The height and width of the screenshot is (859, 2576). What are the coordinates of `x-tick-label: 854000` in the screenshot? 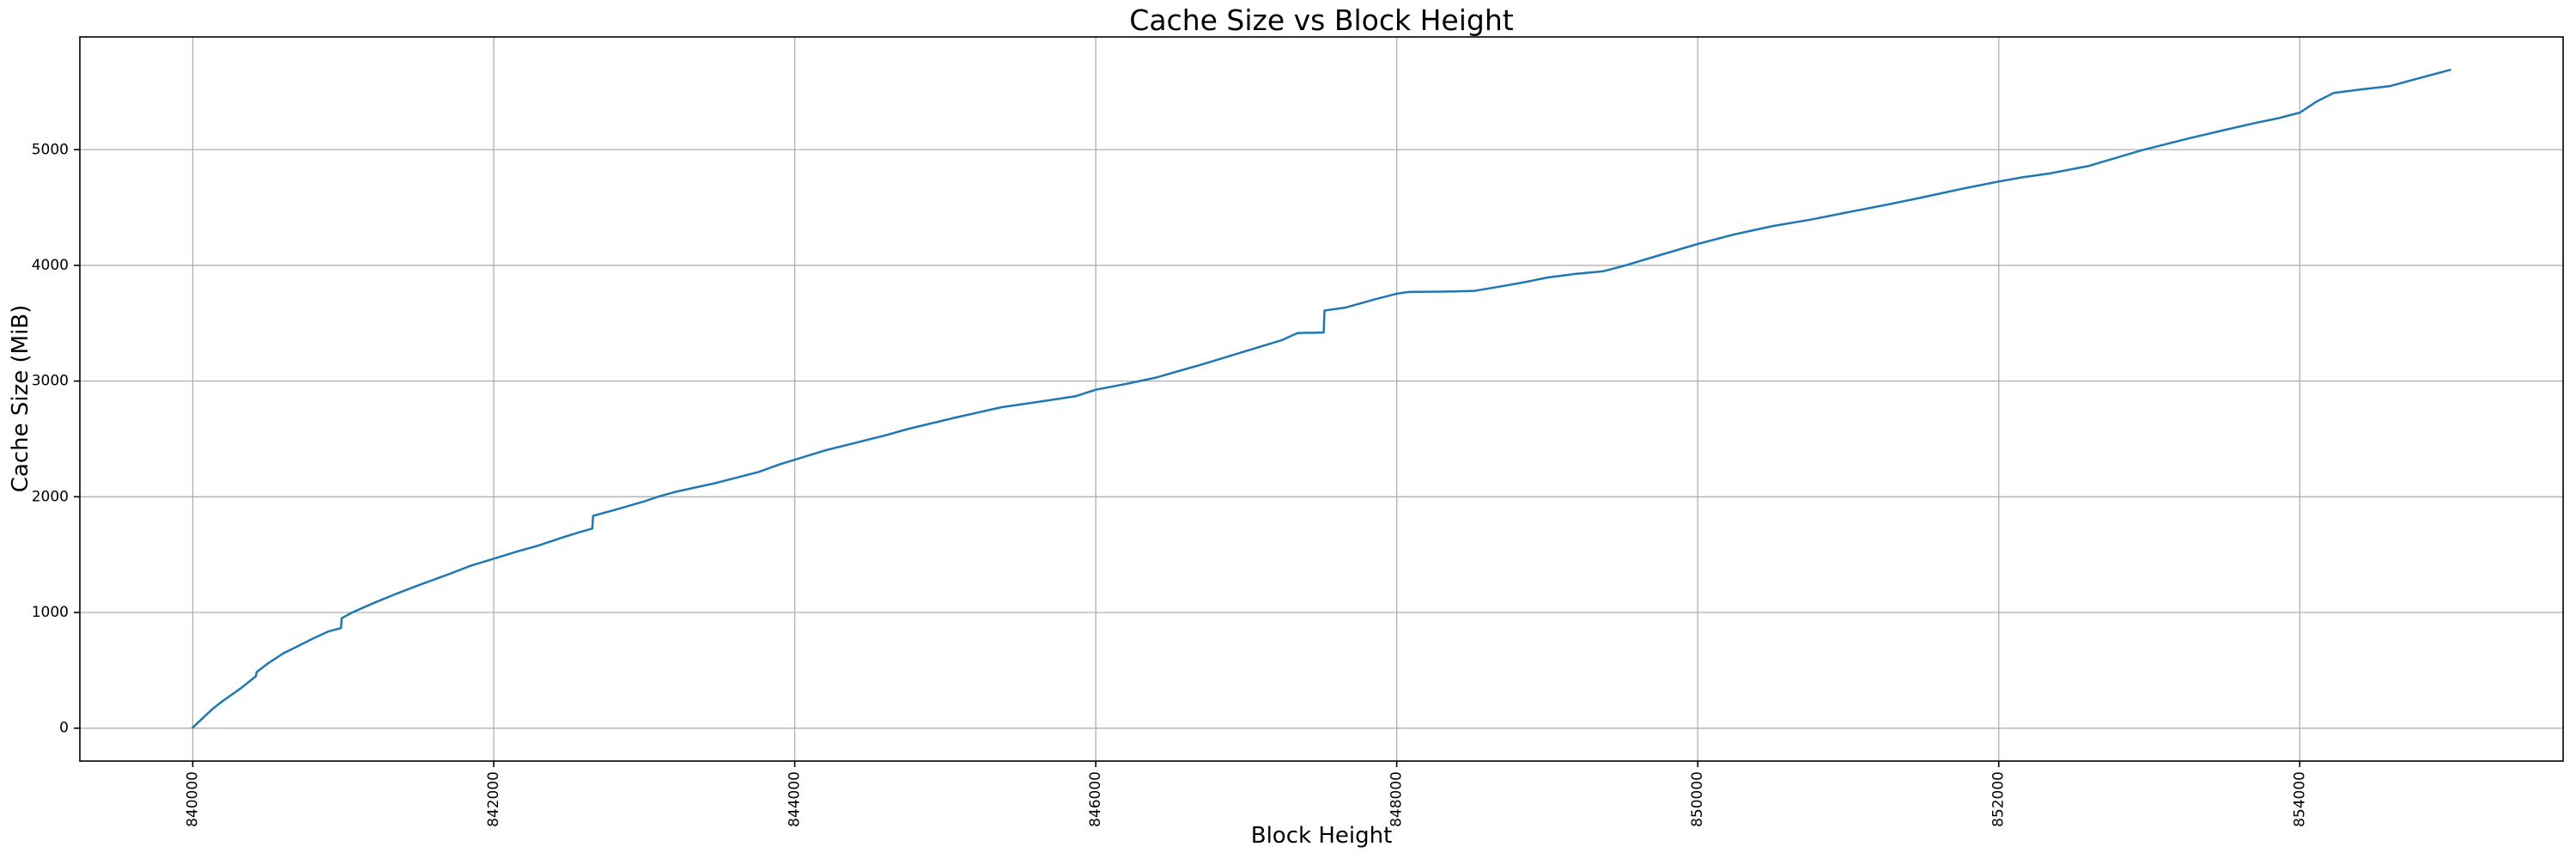 It's located at (2299, 799).